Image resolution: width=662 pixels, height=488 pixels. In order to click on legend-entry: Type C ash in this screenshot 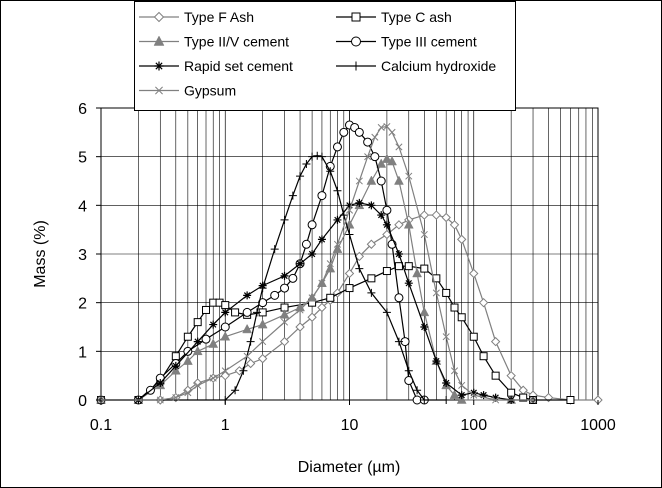, I will do `click(394, 17)`.